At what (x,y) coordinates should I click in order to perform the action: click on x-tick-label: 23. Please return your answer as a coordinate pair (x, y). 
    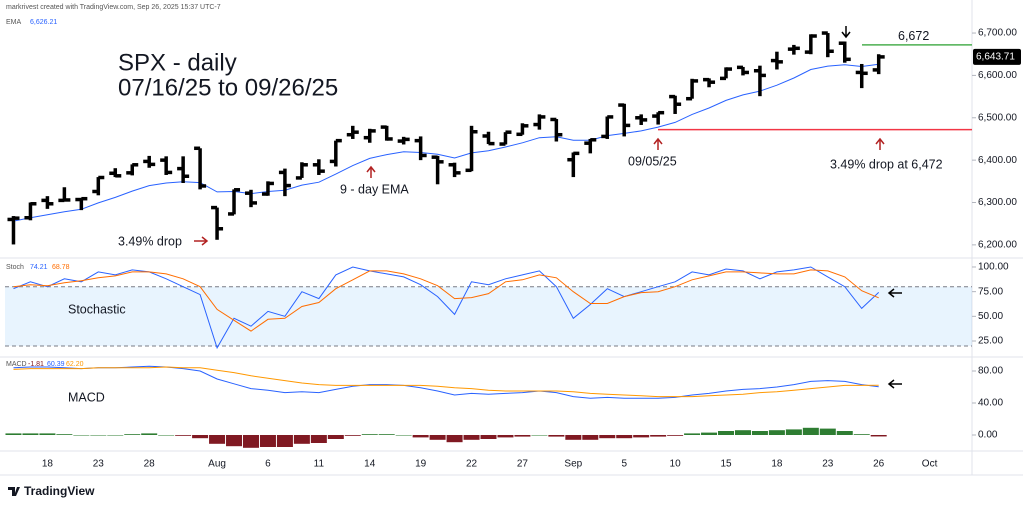
    Looking at the image, I should click on (99, 464).